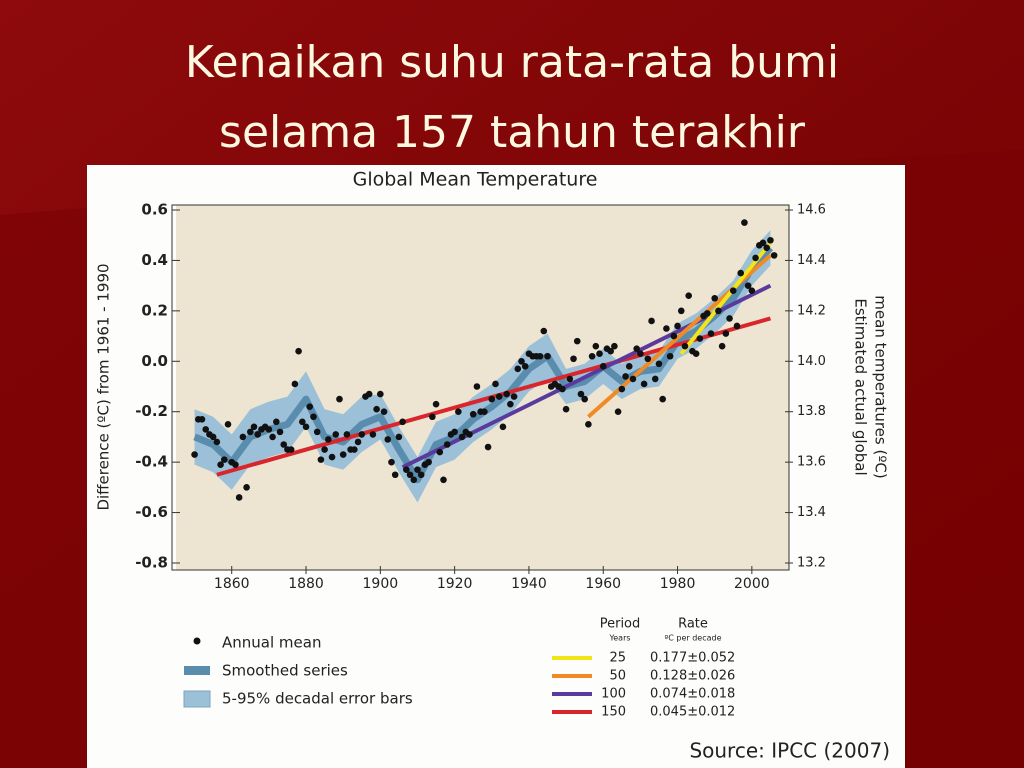 This screenshot has width=1024, height=768. I want to click on y2-tick-label: 14.6, so click(811, 210).